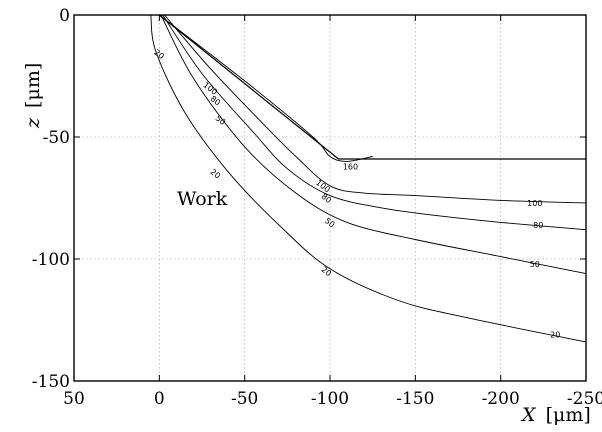 Image resolution: width=602 pixels, height=432 pixels. Describe the element at coordinates (528, 415) in the screenshot. I see `x-axis-label-main: X` at that location.